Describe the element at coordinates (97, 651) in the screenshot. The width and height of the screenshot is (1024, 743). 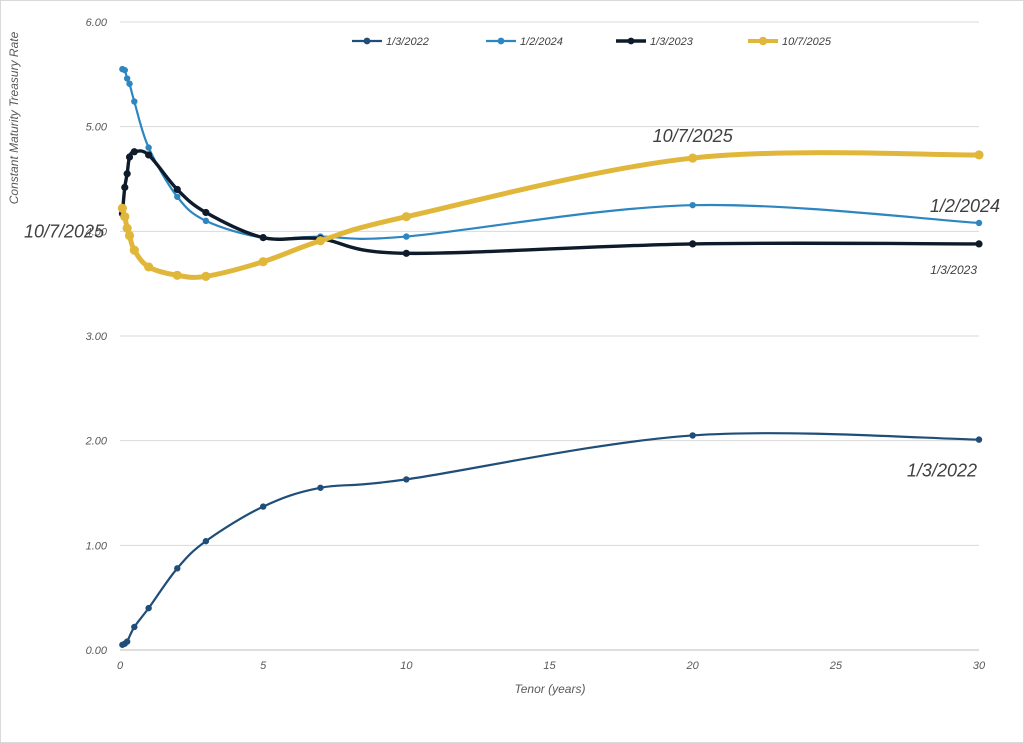
I see `y-tick-label: 0.00` at that location.